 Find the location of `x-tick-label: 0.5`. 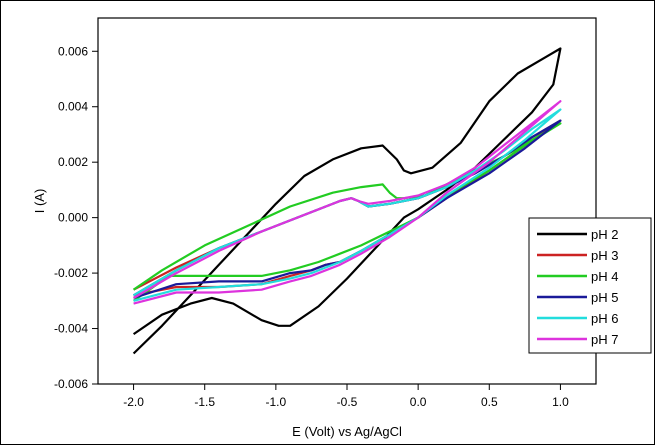

x-tick-label: 0.5 is located at coordinates (489, 402).